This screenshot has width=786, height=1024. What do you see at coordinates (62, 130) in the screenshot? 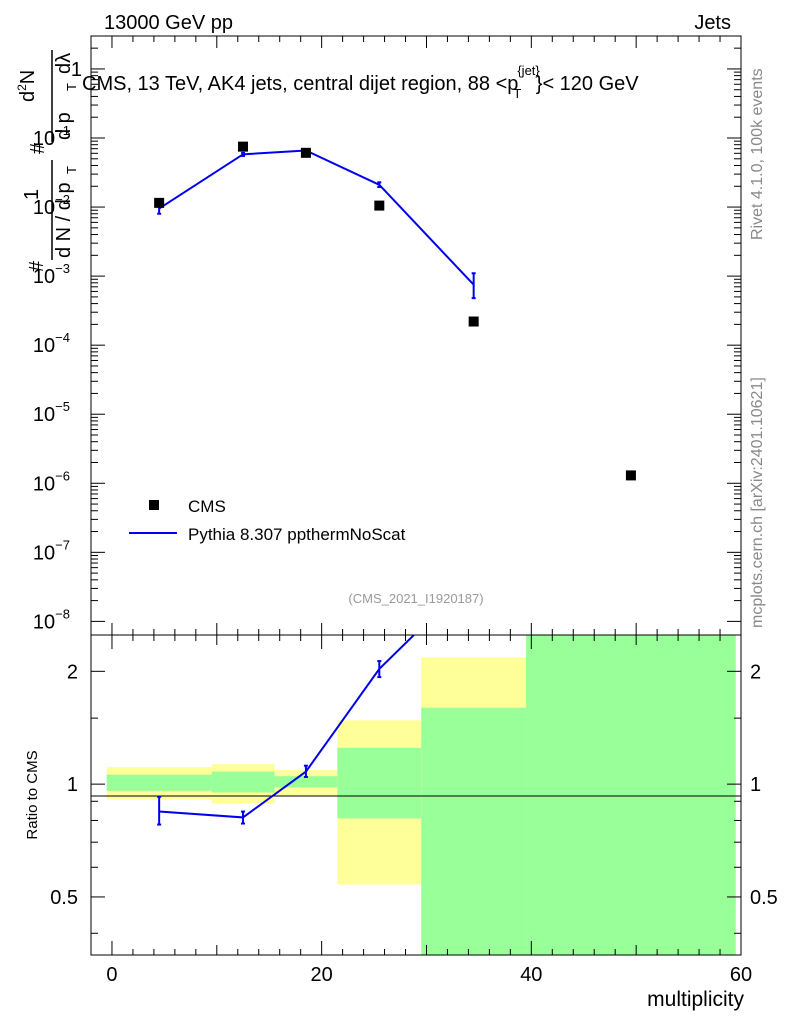
I see `main-y-tick-exponent: −1` at bounding box center [62, 130].